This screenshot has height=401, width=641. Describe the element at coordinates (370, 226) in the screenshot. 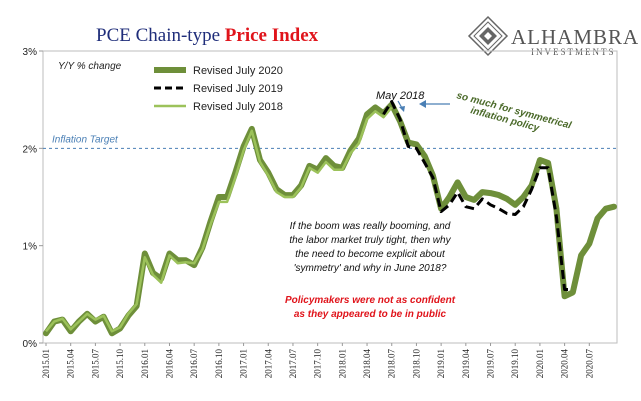

I see `annotation-boom-1: If the boom was really booming, and` at that location.